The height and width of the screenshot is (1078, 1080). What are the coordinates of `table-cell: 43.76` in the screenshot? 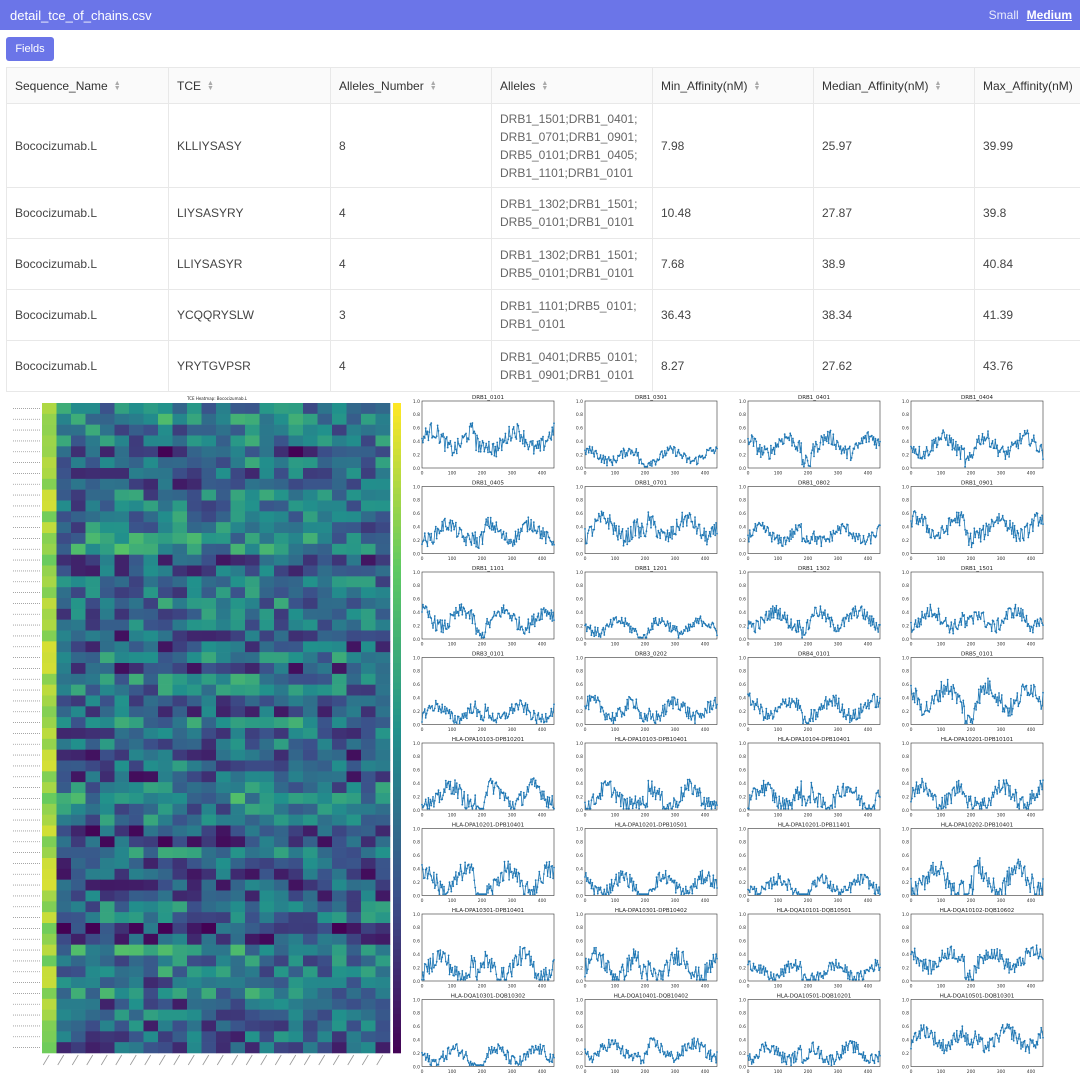 It's located at (1027, 366).